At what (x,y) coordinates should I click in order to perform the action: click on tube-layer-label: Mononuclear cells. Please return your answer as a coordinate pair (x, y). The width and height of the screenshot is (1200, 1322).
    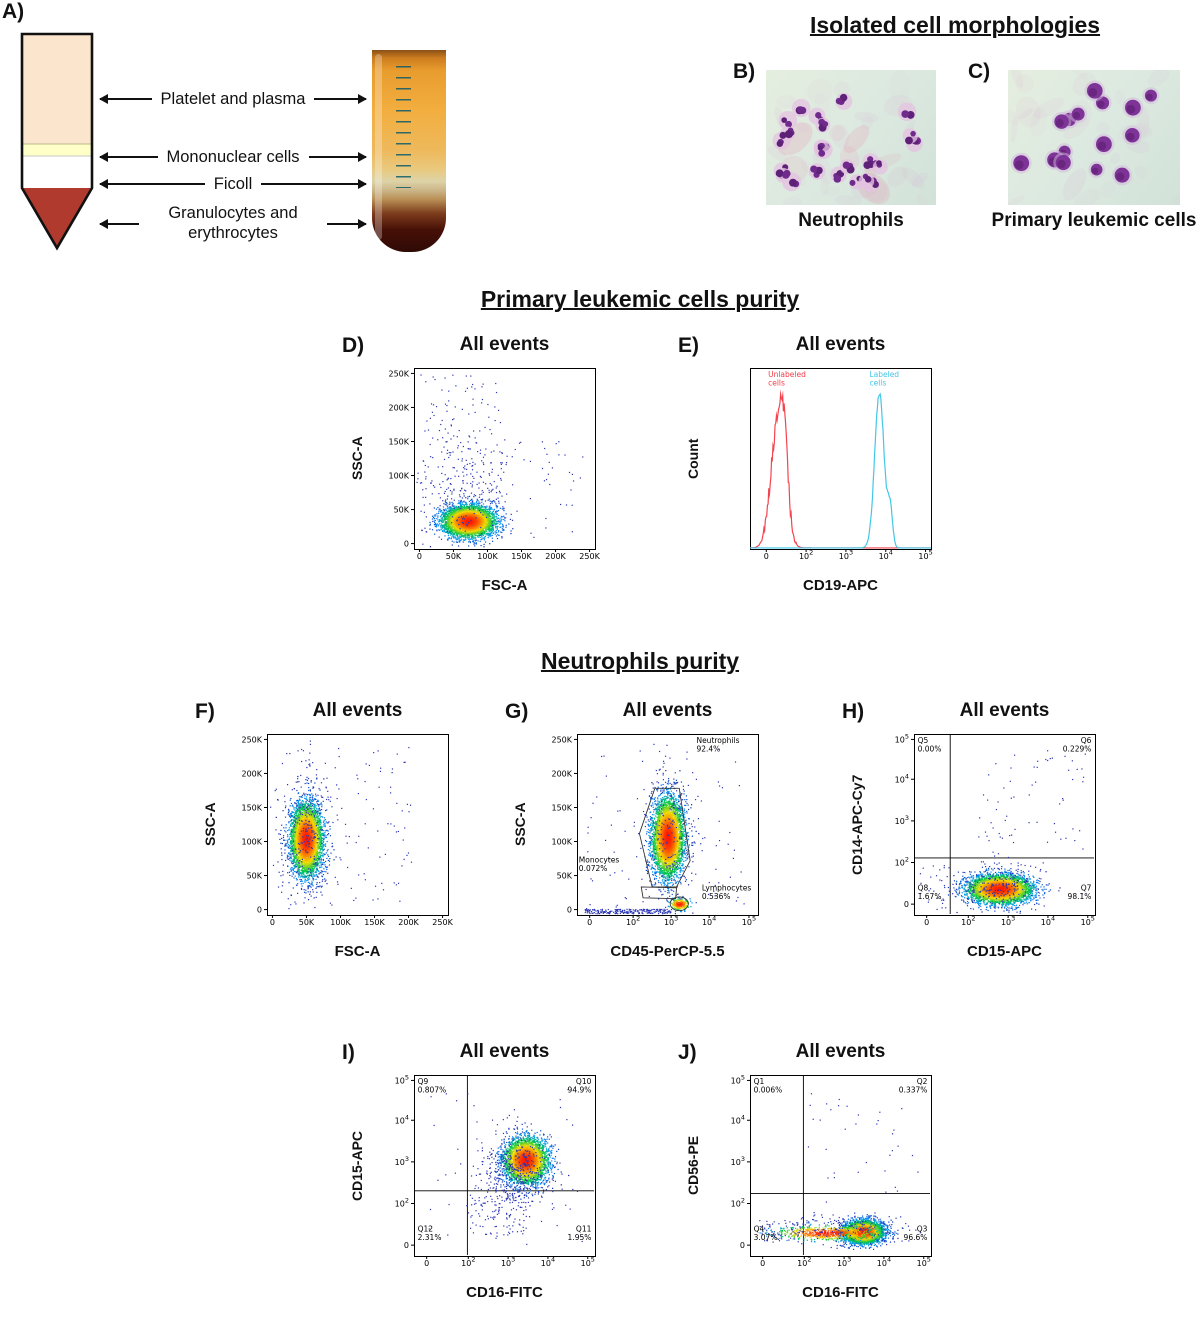
    Looking at the image, I should click on (233, 156).